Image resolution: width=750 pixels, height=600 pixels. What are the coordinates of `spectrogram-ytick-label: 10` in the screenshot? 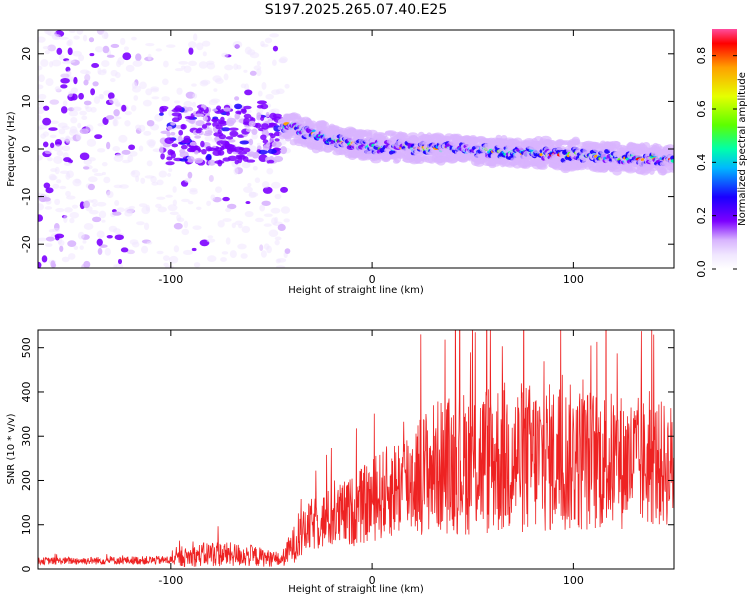 It's located at (26, 101).